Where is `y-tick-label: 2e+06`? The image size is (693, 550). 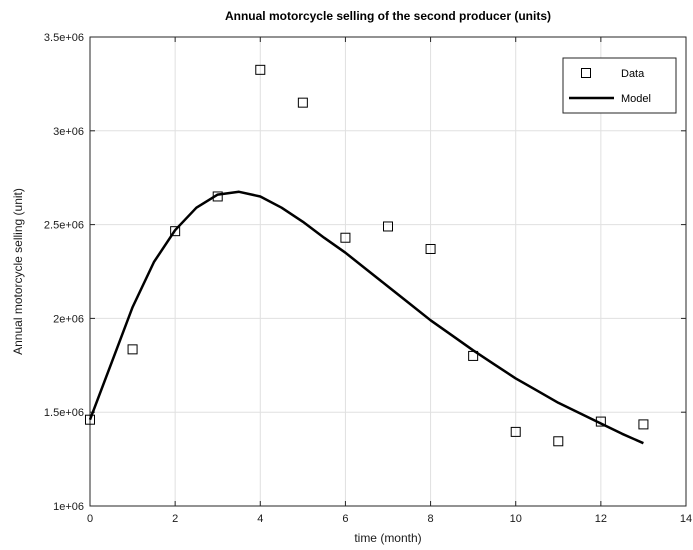 y-tick-label: 2e+06 is located at coordinates (68, 319).